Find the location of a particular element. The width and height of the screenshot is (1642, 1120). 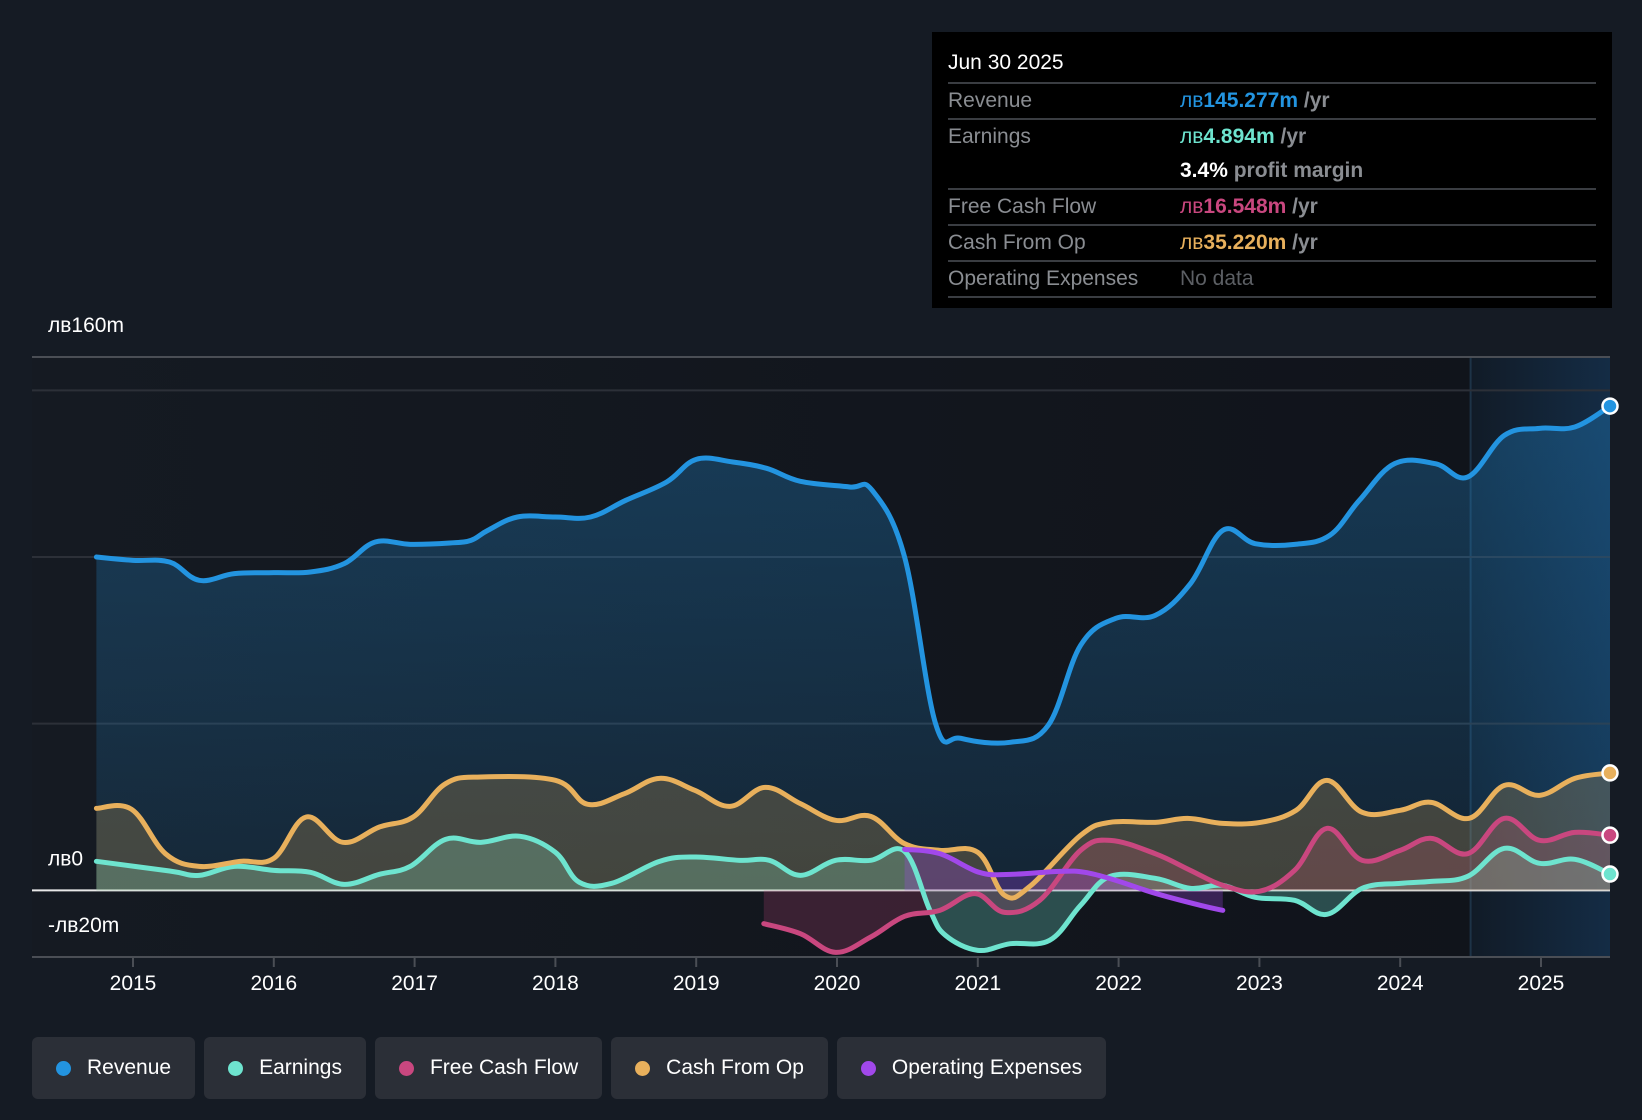

x-tick-label: 2023 is located at coordinates (1259, 983).